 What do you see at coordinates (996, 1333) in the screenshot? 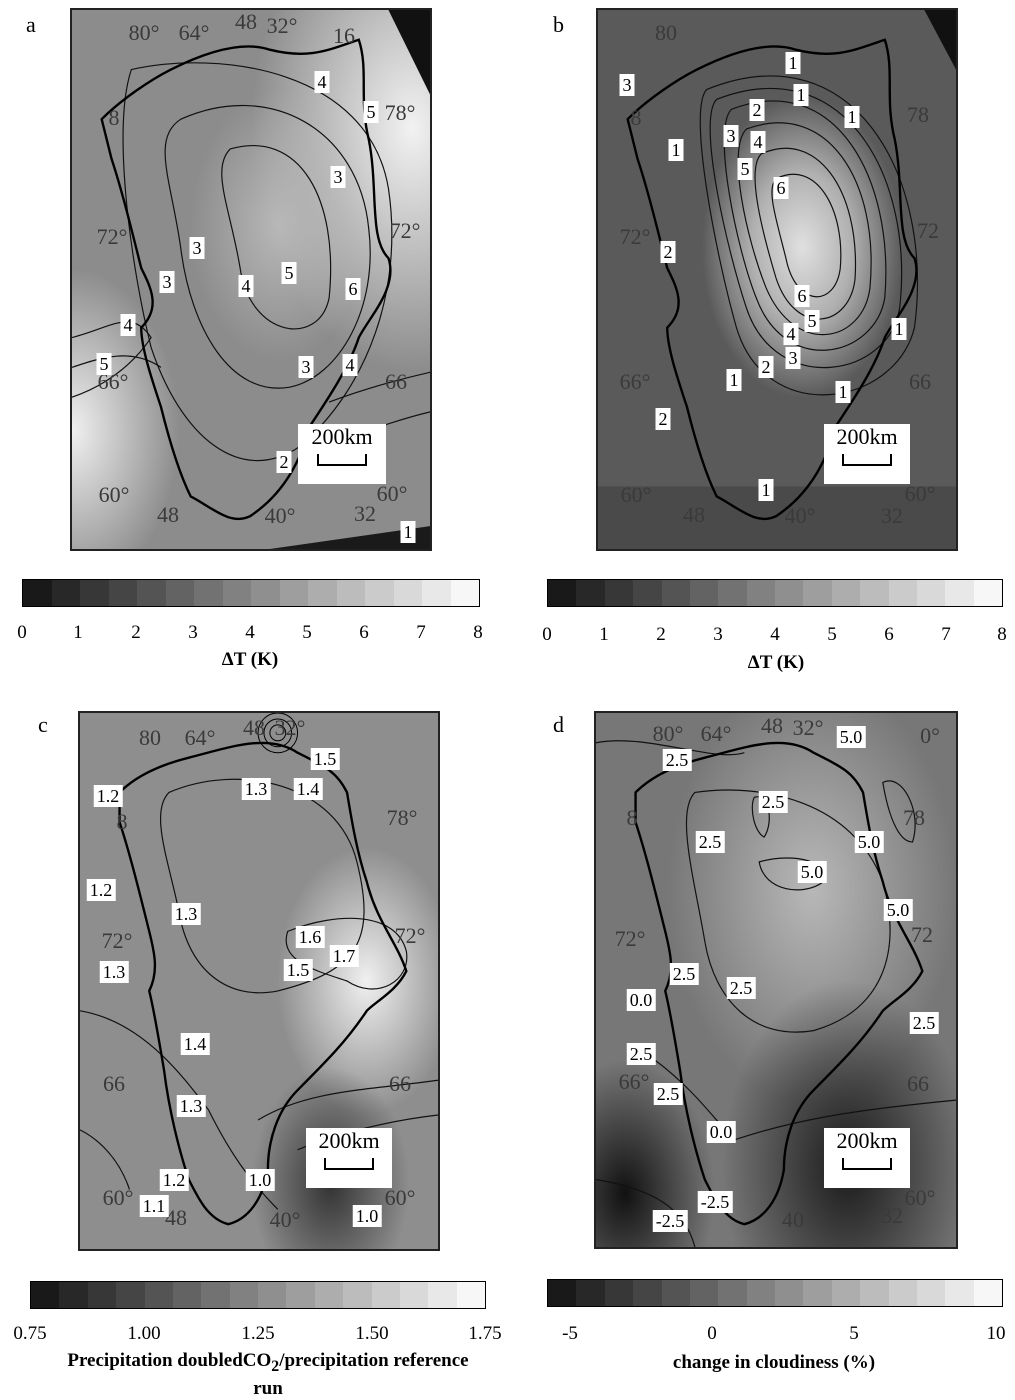
I see `colorbar-tick: 10` at bounding box center [996, 1333].